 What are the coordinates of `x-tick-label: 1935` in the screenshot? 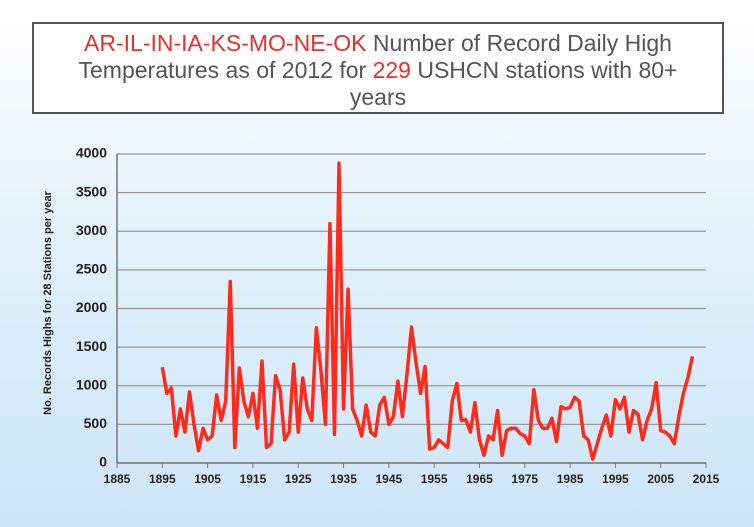 It's located at (343, 479).